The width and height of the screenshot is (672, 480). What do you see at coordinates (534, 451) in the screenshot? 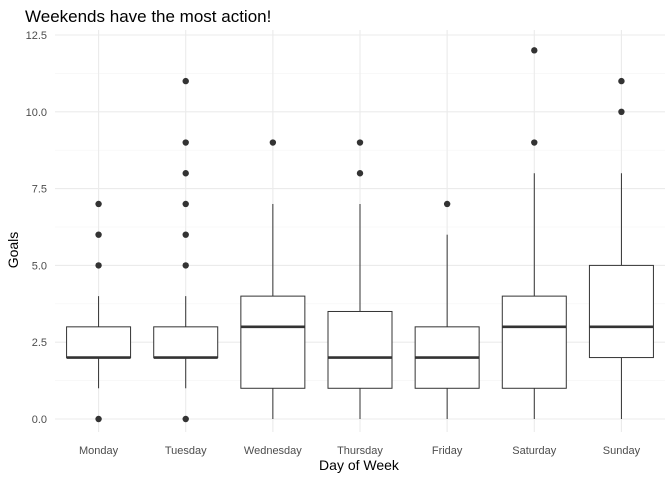
I see `x-tick-label: Saturday` at bounding box center [534, 451].